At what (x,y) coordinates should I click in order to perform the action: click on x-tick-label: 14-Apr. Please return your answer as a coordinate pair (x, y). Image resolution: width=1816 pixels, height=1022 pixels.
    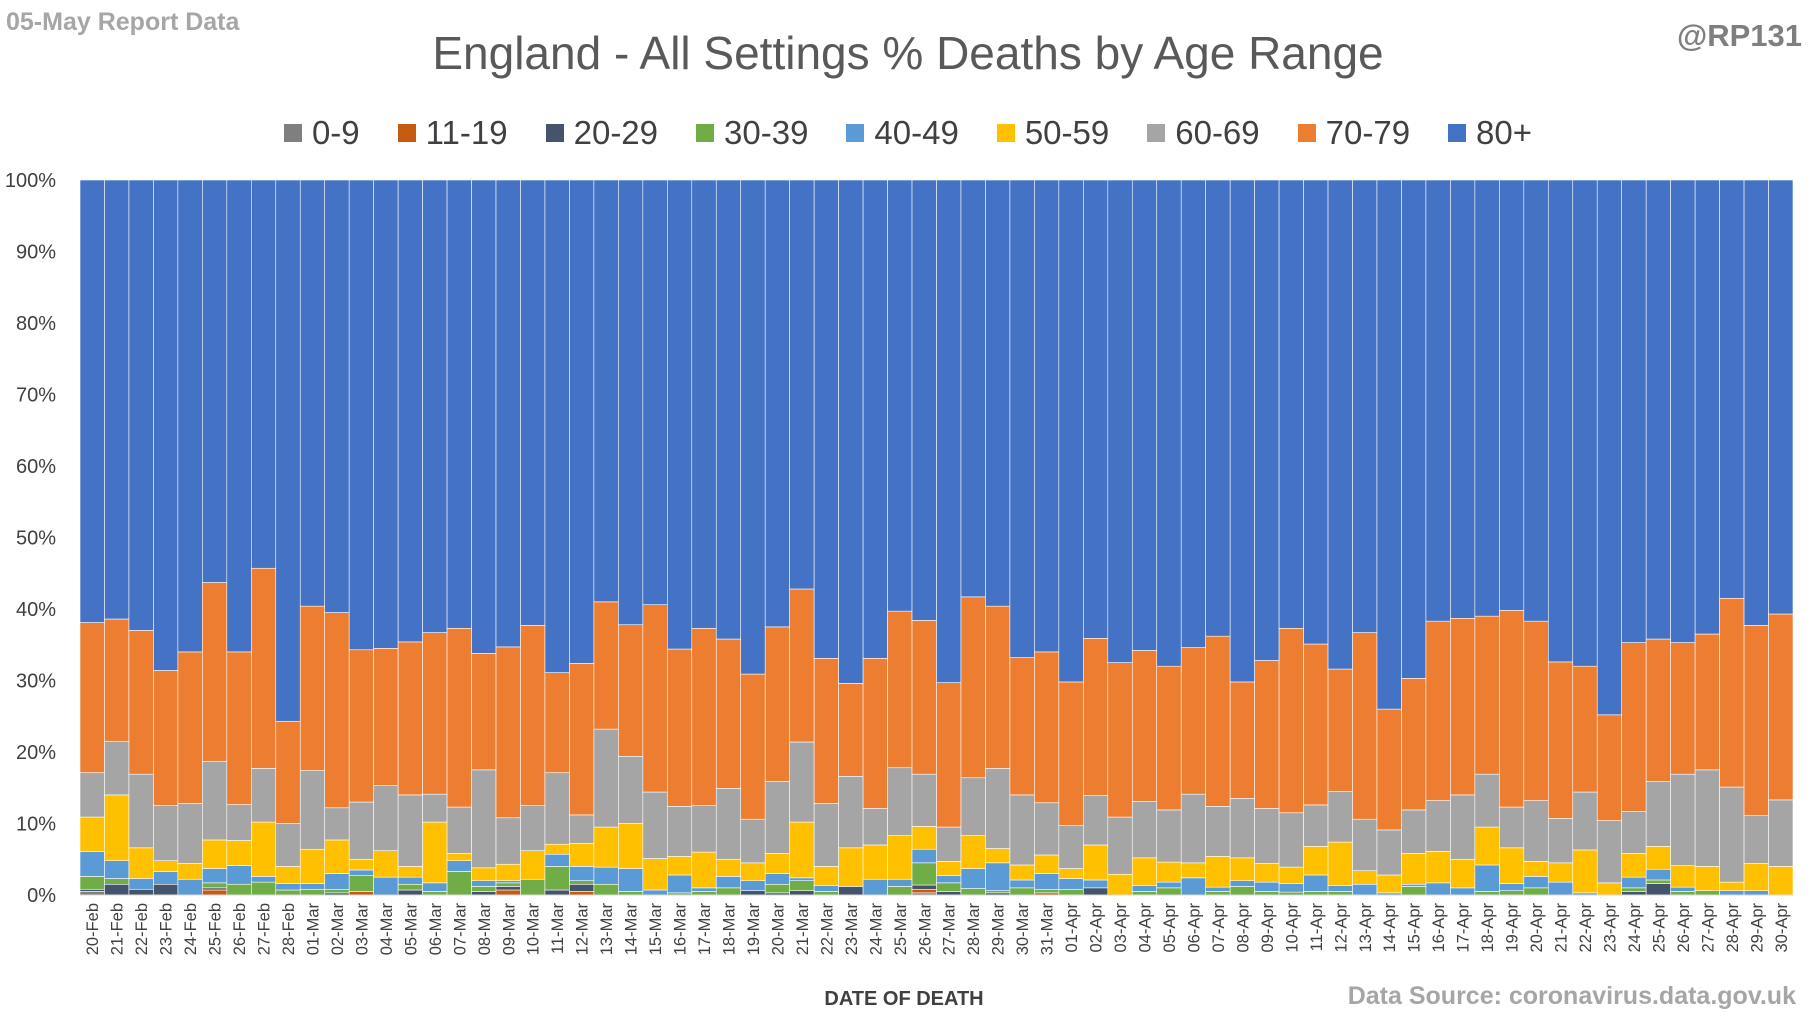
    Looking at the image, I should click on (1390, 928).